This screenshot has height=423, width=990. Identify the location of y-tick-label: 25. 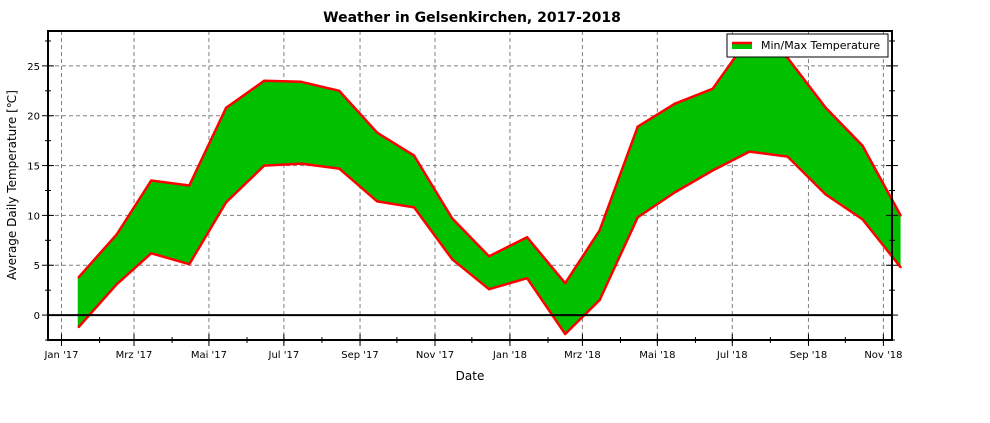
(33, 67).